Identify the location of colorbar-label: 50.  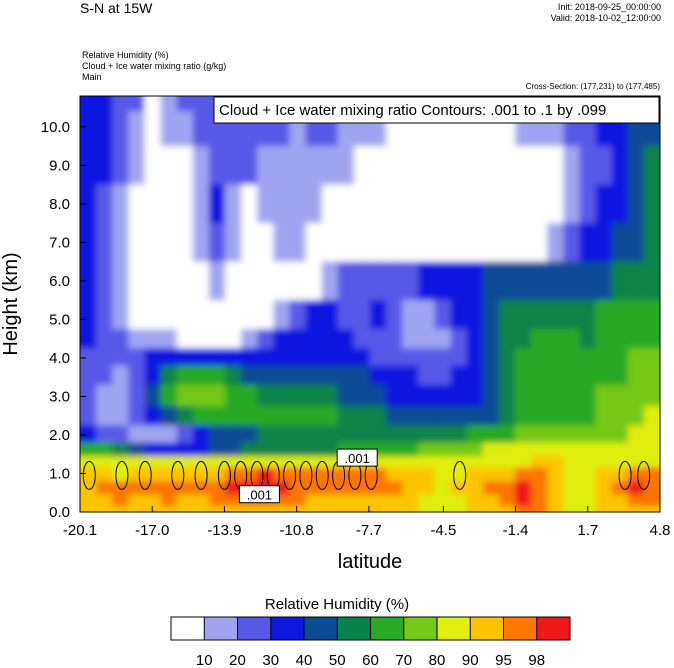
(337, 660).